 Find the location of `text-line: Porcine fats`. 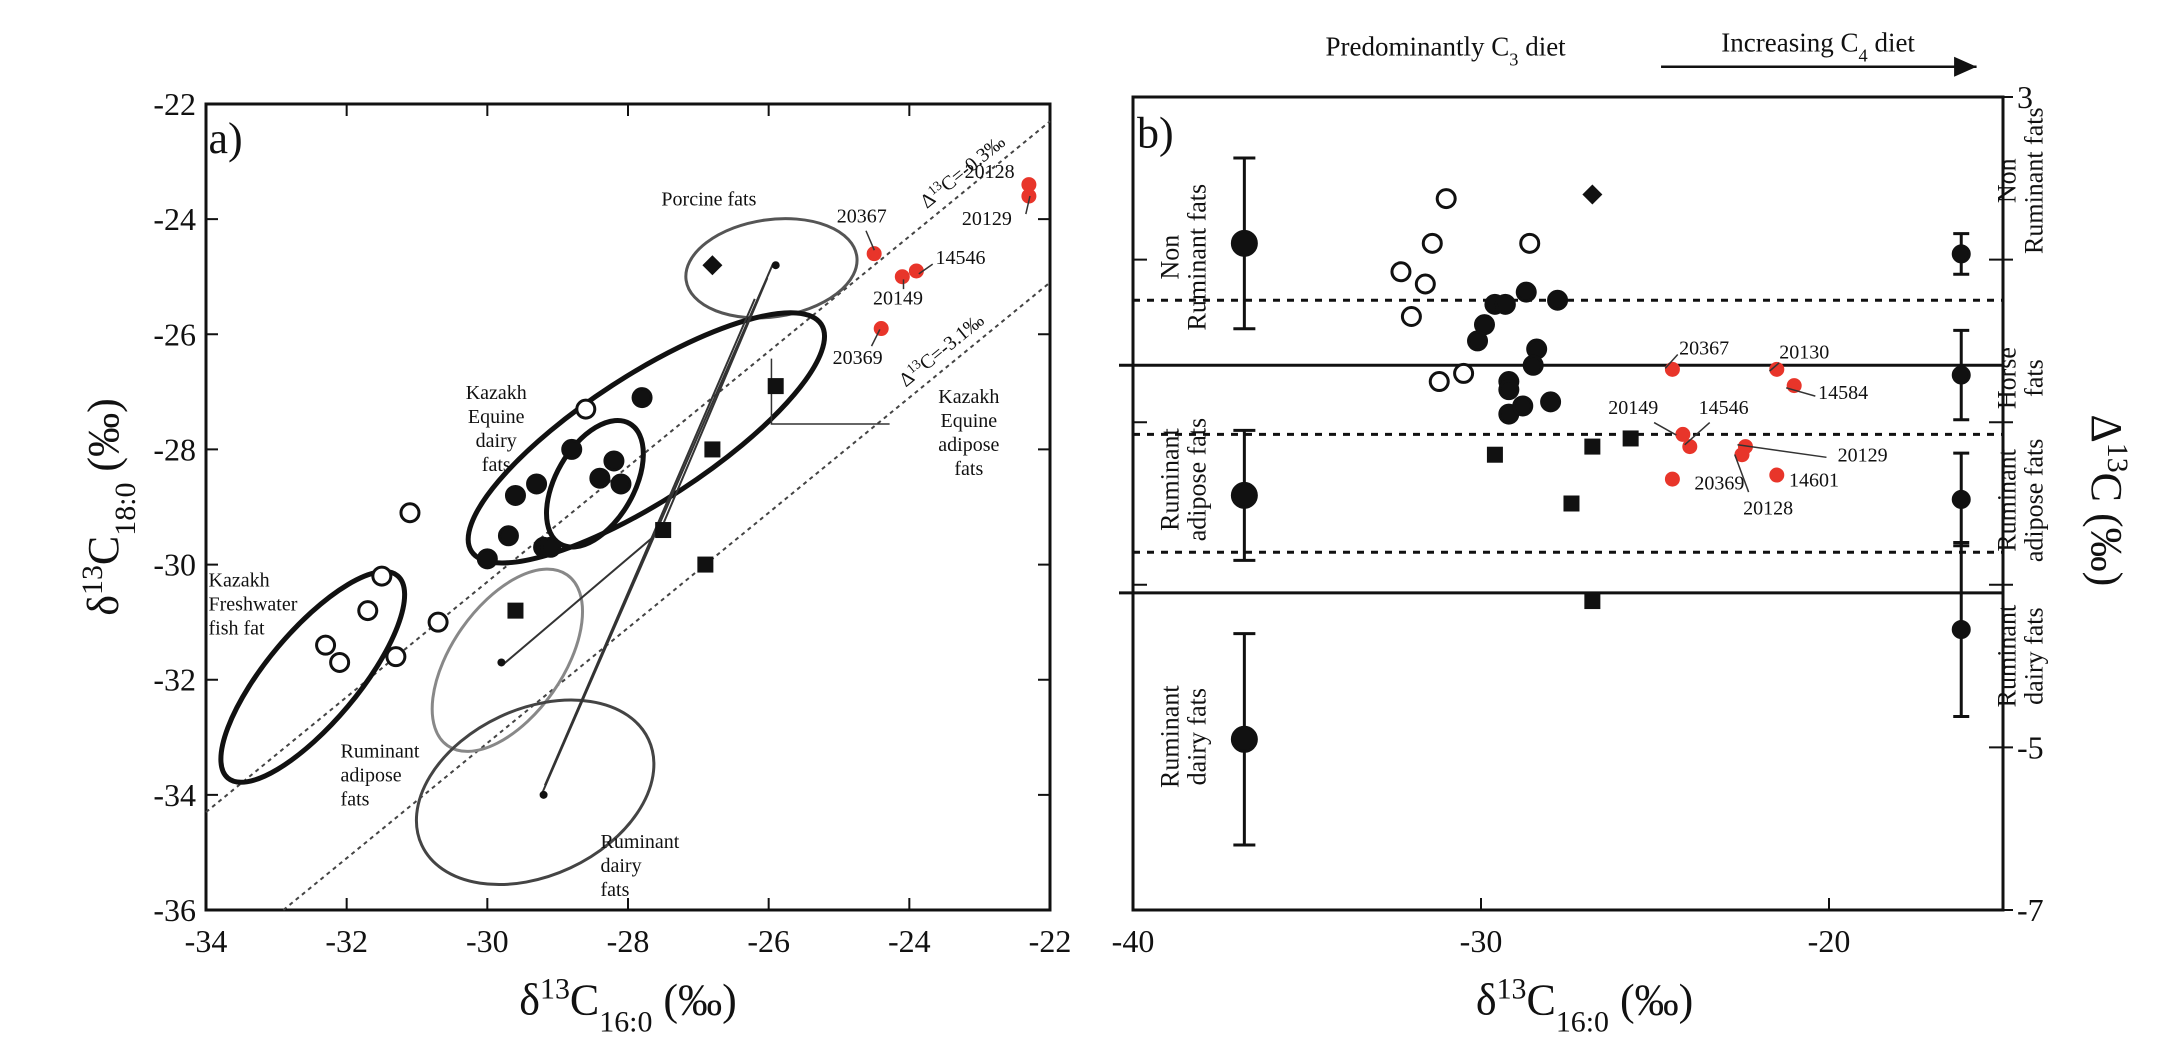

text-line: Porcine fats is located at coordinates (708, 200).